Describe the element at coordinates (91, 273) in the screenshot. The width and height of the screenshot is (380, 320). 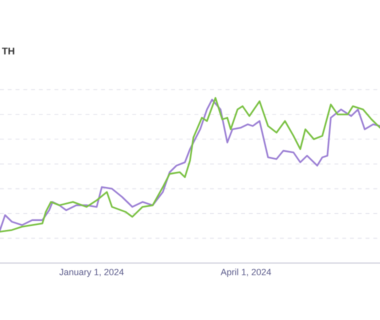
I see `x-tick-label: January 1, 2024` at that location.